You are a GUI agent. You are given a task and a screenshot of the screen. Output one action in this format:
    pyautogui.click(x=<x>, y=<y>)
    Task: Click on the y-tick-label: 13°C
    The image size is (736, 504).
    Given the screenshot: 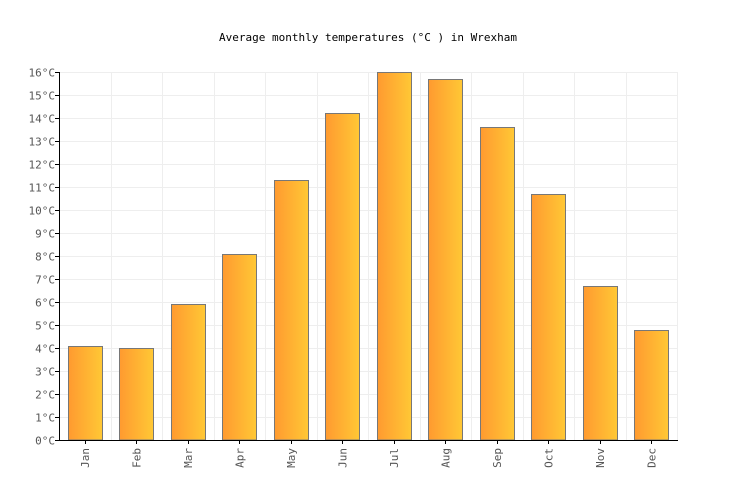 What is the action you would take?
    pyautogui.click(x=42, y=142)
    